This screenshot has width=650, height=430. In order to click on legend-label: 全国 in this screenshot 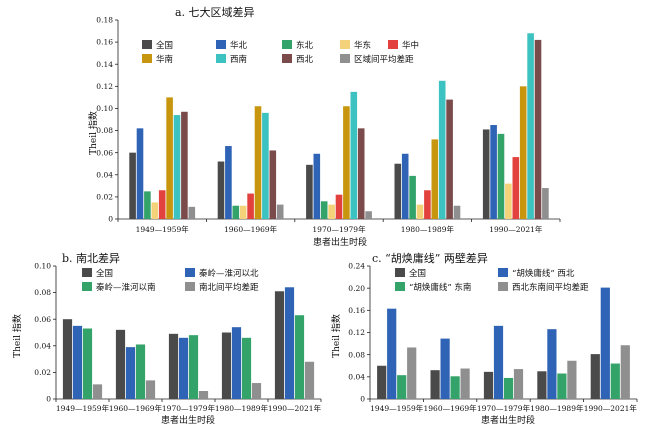, I will do `click(164, 45)`.